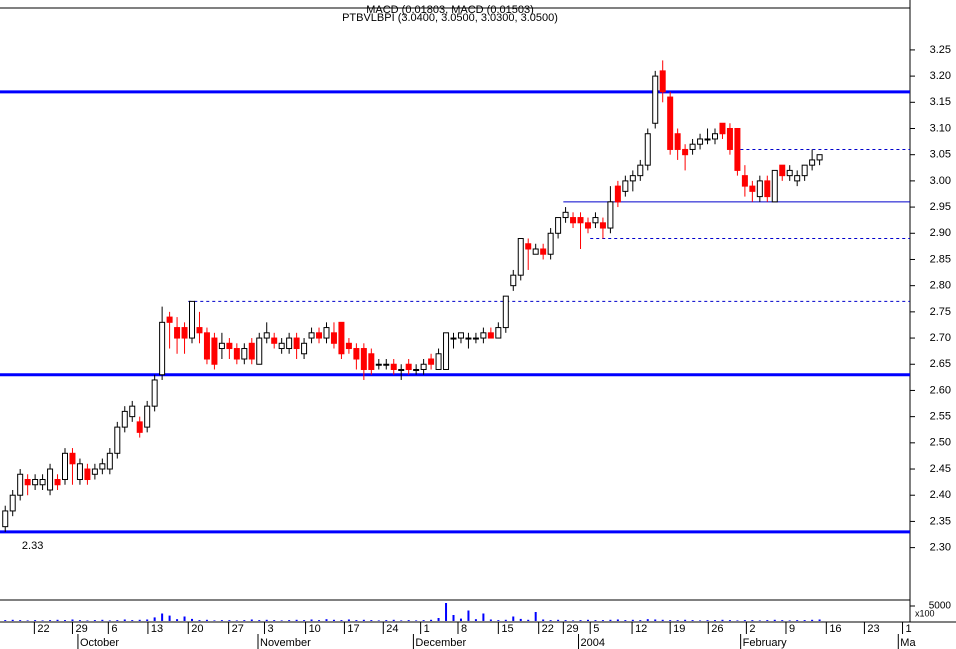  I want to click on y-tick-label: 2.90, so click(940, 233).